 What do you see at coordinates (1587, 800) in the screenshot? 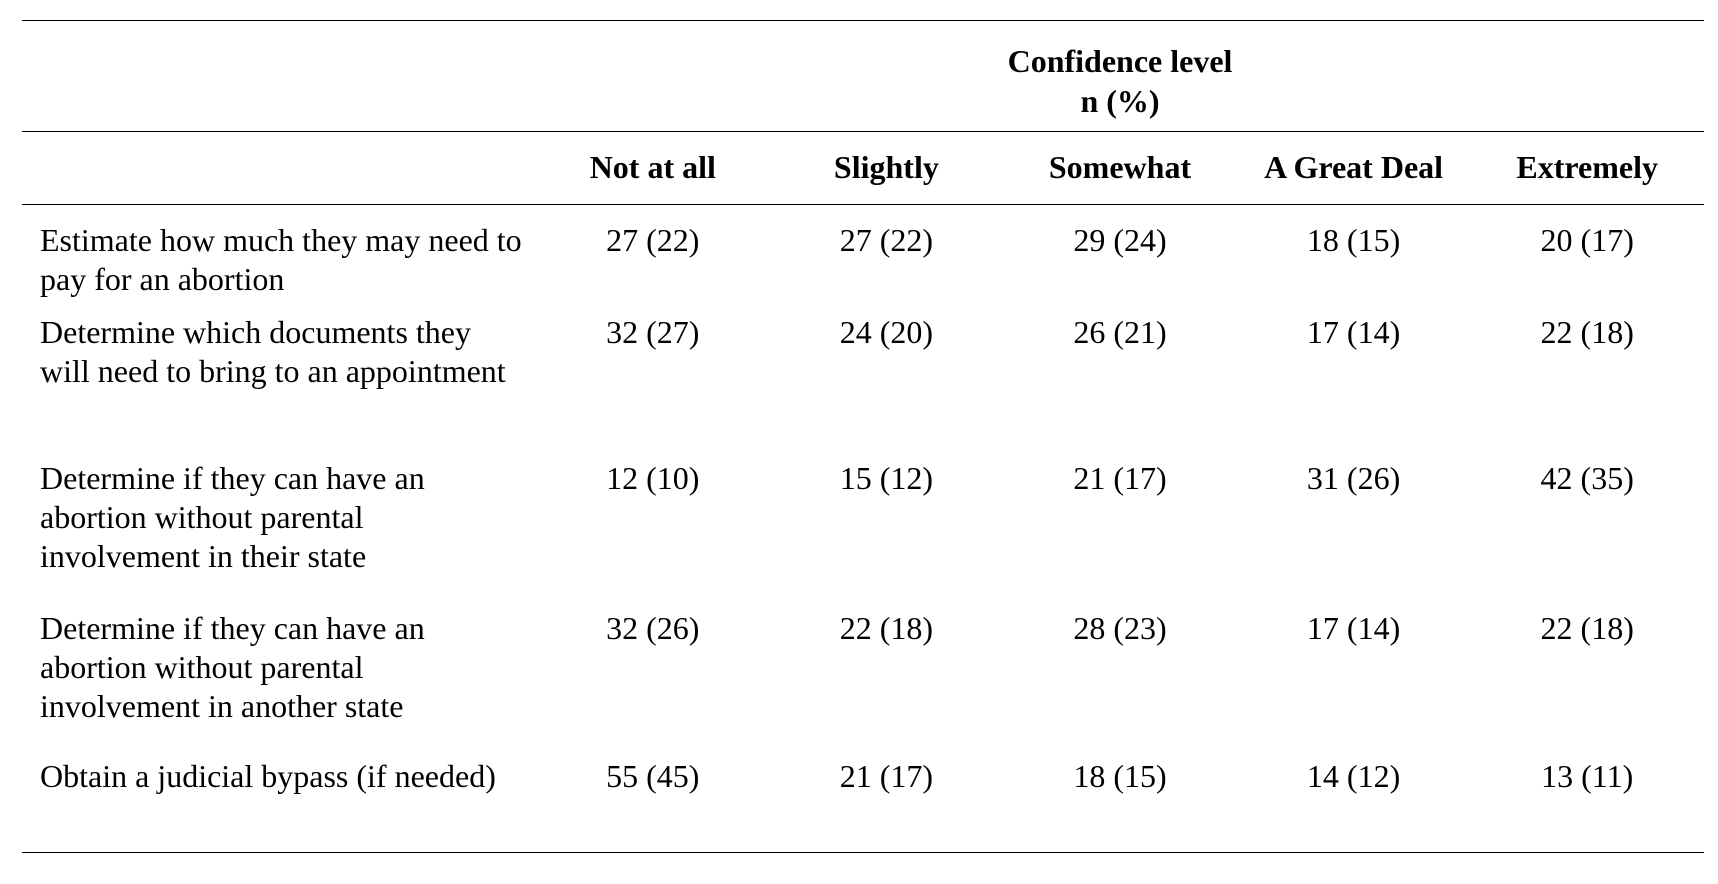
I see `table-cell: 13 (11)` at bounding box center [1587, 800].